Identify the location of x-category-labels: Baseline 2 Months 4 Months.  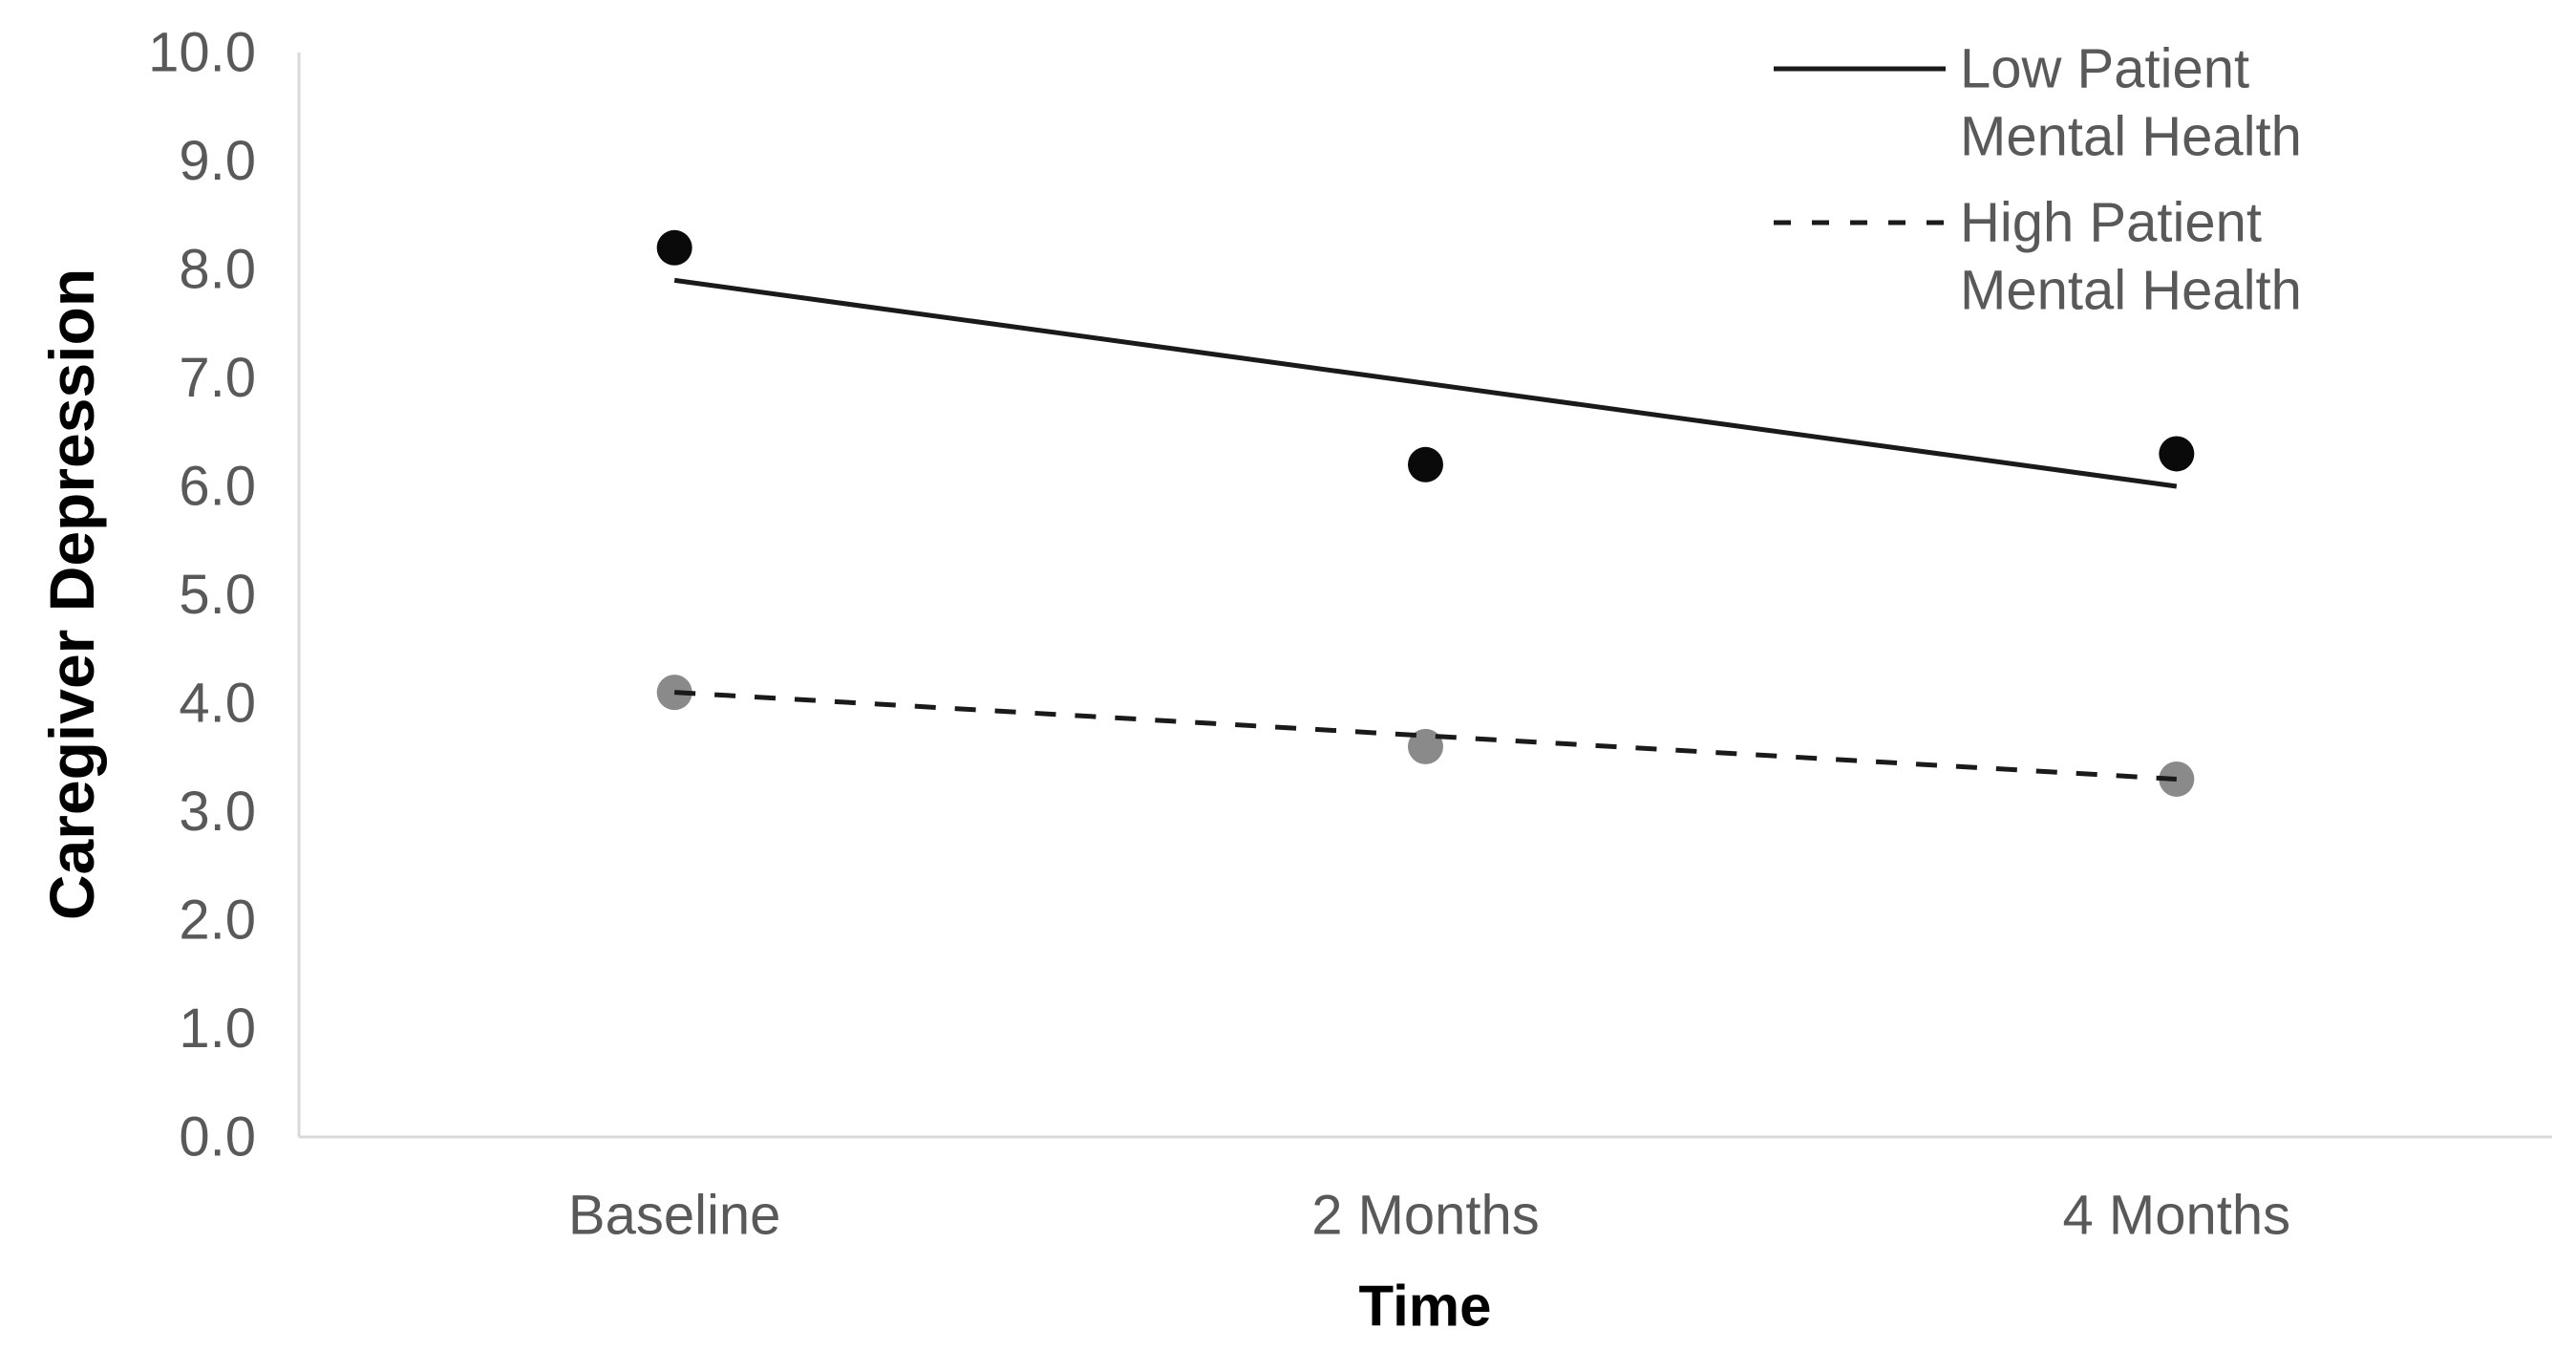
(1429, 1216).